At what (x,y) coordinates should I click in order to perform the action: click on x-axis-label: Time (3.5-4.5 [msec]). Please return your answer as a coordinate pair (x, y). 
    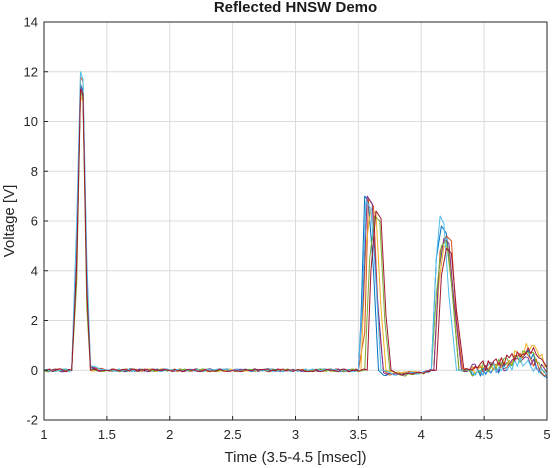
    Looking at the image, I should click on (296, 457).